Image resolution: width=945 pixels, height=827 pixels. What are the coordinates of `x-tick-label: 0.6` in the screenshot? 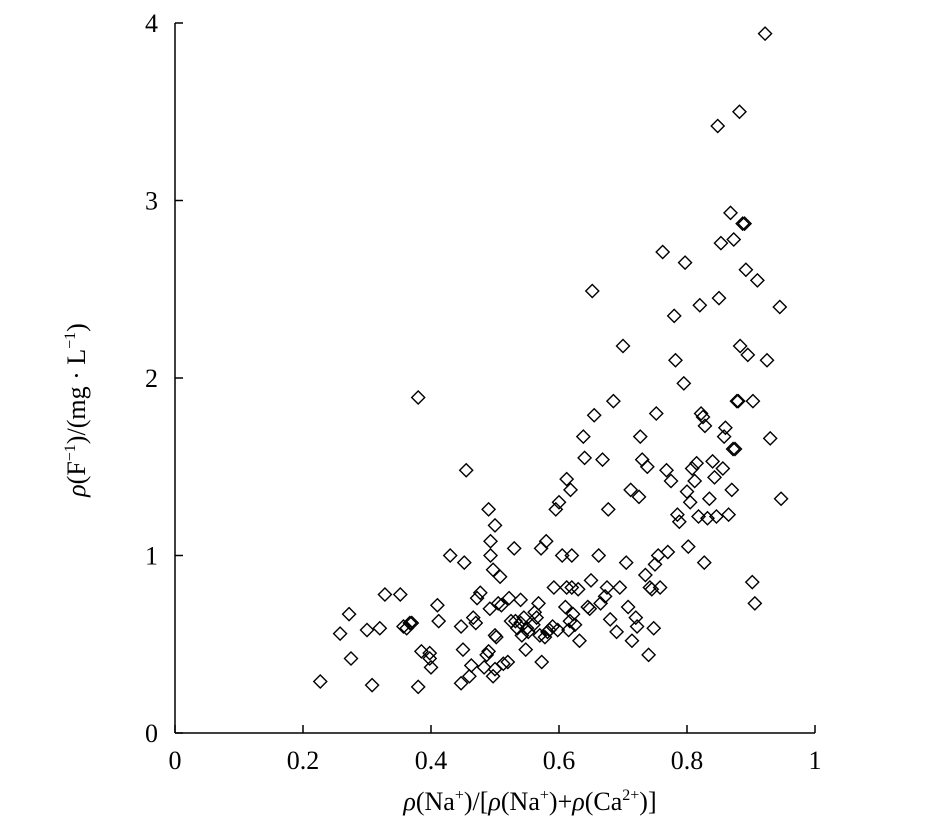 It's located at (559, 760).